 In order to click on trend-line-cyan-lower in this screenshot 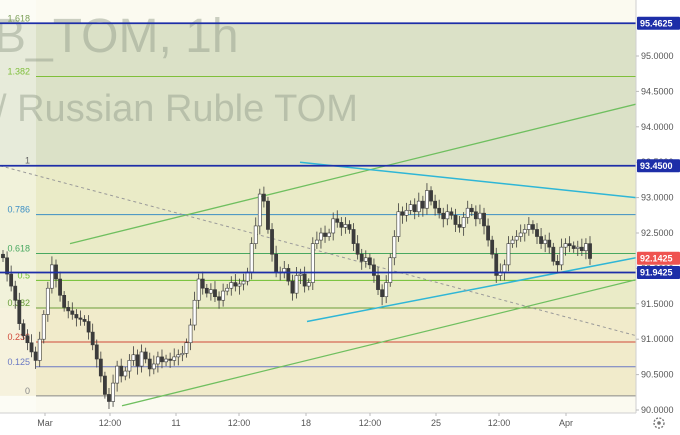, I will do `click(471, 290)`.